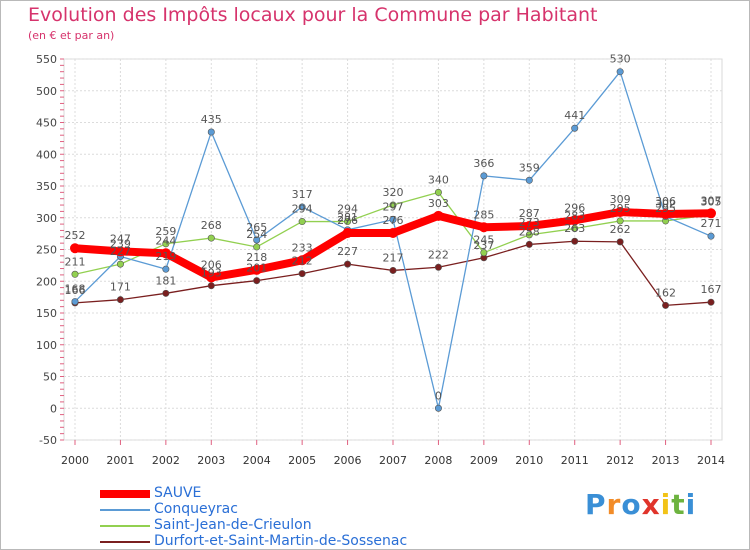 This screenshot has height=550, width=750. I want to click on data-label: 254, so click(256, 234).